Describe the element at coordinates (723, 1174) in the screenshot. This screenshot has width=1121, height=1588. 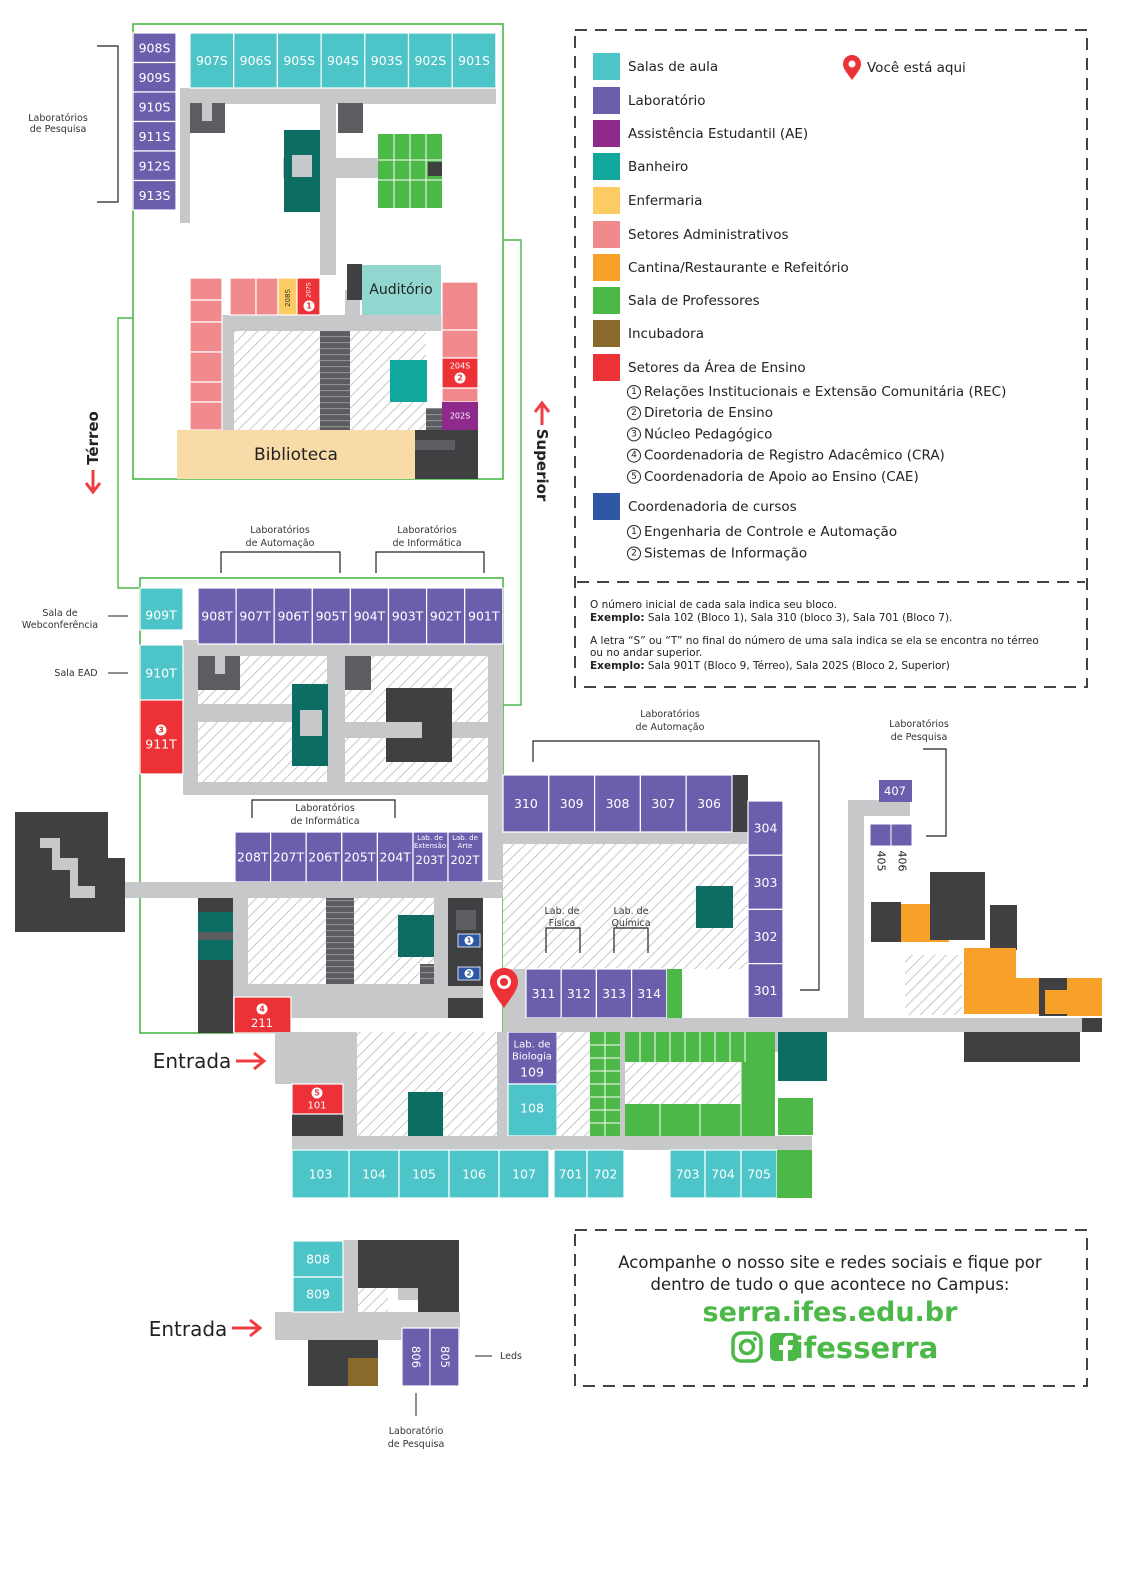
I see `room-704-label: 704` at that location.